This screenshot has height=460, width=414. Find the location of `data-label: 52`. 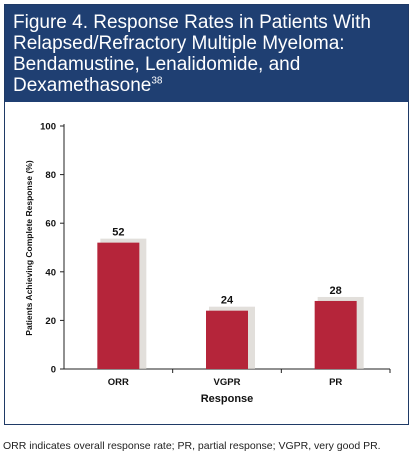

data-label: 52 is located at coordinates (118, 233).